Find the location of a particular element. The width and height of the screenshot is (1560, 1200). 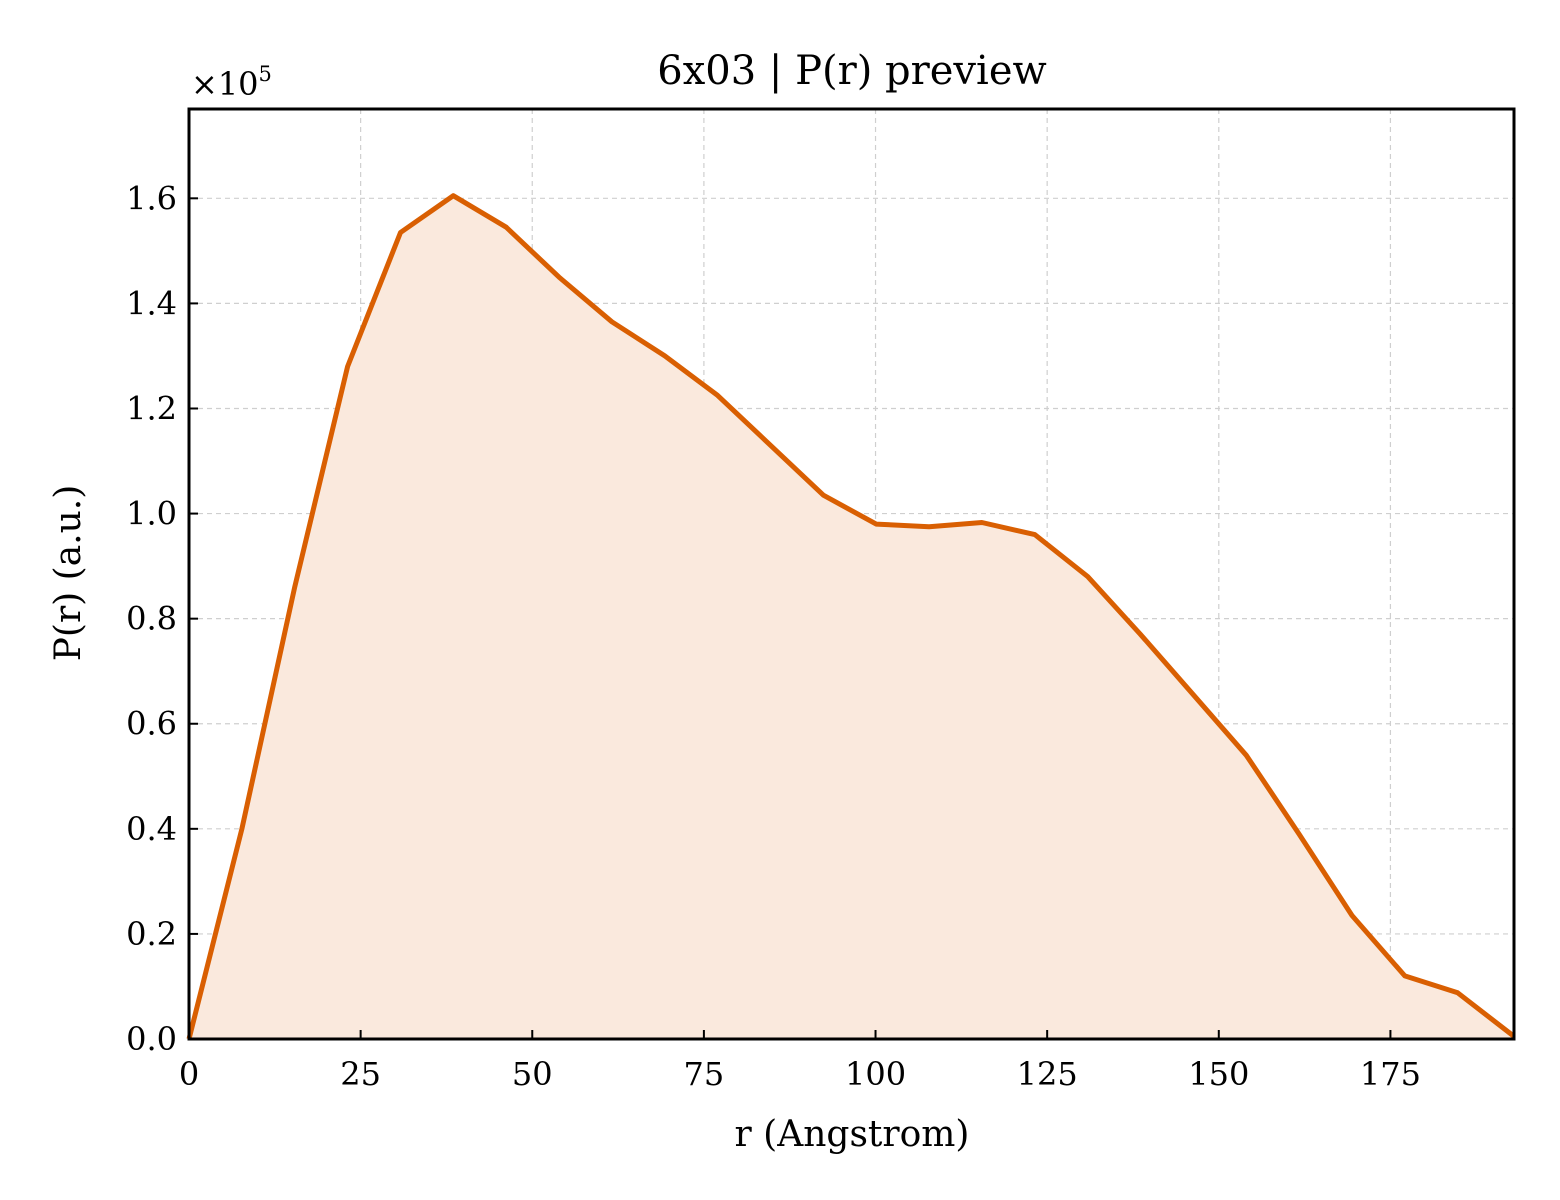

x-axis-label: r (Angstrom) is located at coordinates (852, 1134).